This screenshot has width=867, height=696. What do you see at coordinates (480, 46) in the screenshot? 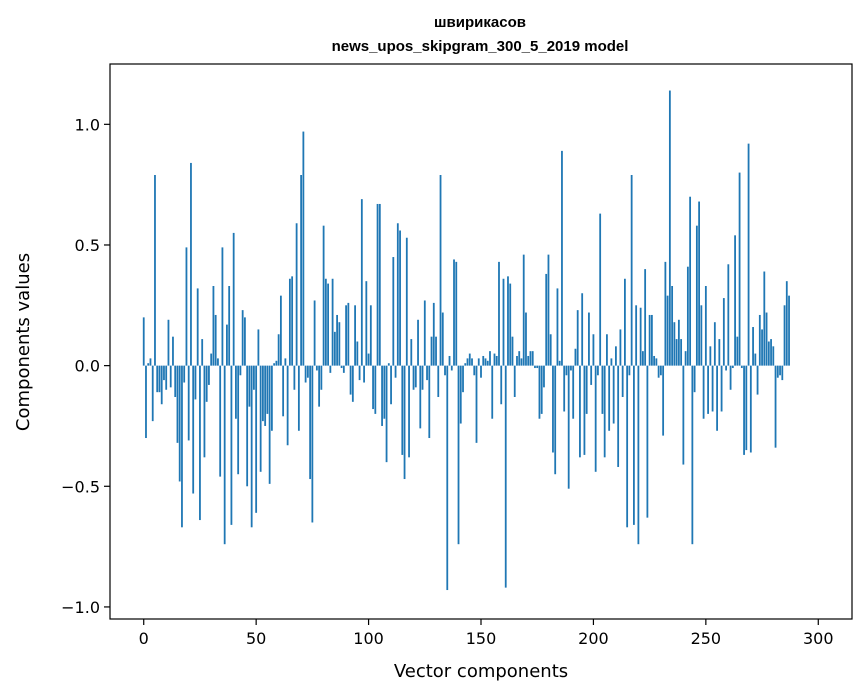
I see `chart-title-line-2: news_upos_skipgram_300_5_2019 model` at bounding box center [480, 46].